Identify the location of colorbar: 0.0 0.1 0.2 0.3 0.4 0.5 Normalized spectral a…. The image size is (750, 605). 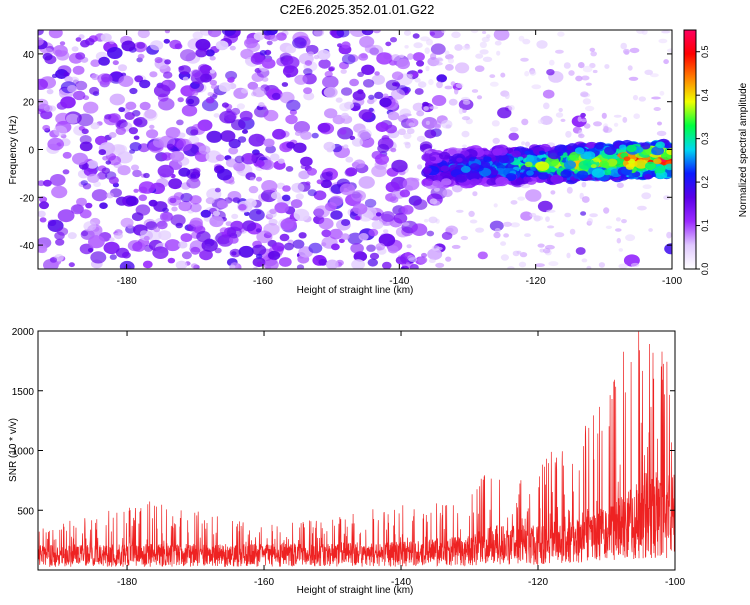
(716, 152).